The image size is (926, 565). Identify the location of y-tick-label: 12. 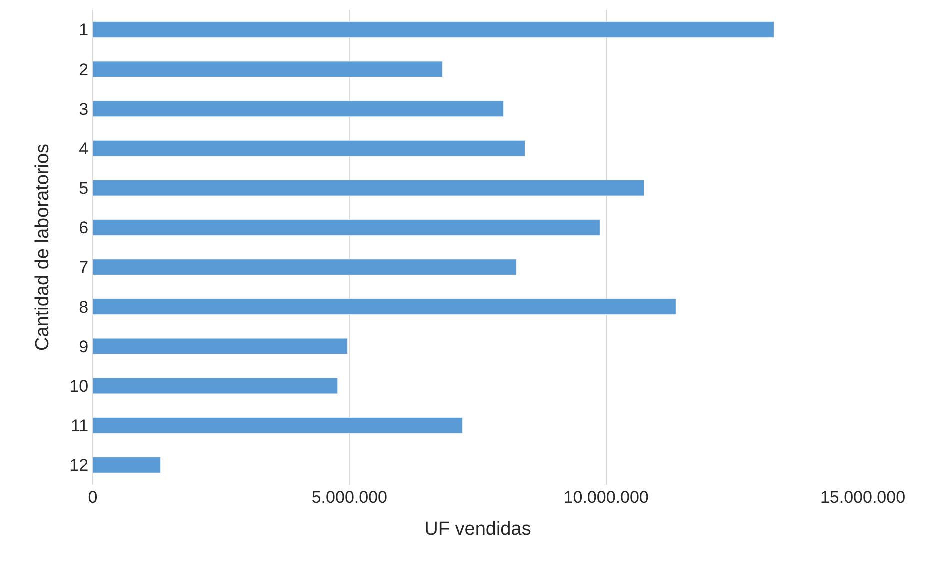
(79, 466).